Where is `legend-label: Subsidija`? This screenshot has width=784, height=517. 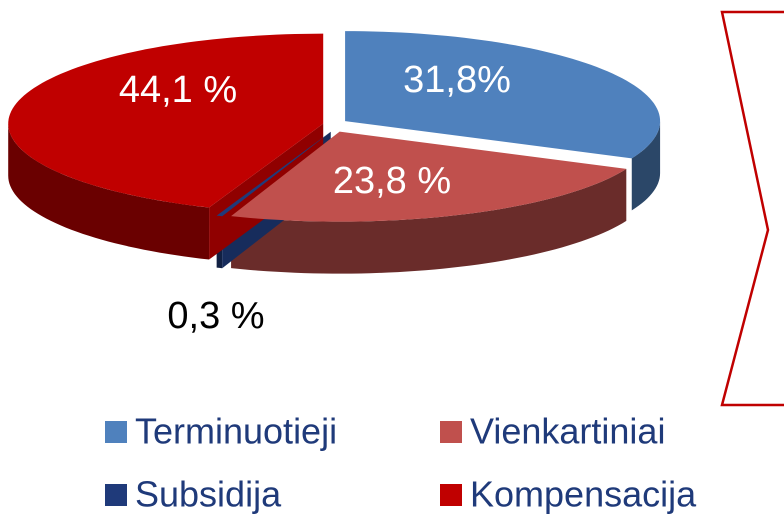 legend-label: Subsidija is located at coordinates (208, 494).